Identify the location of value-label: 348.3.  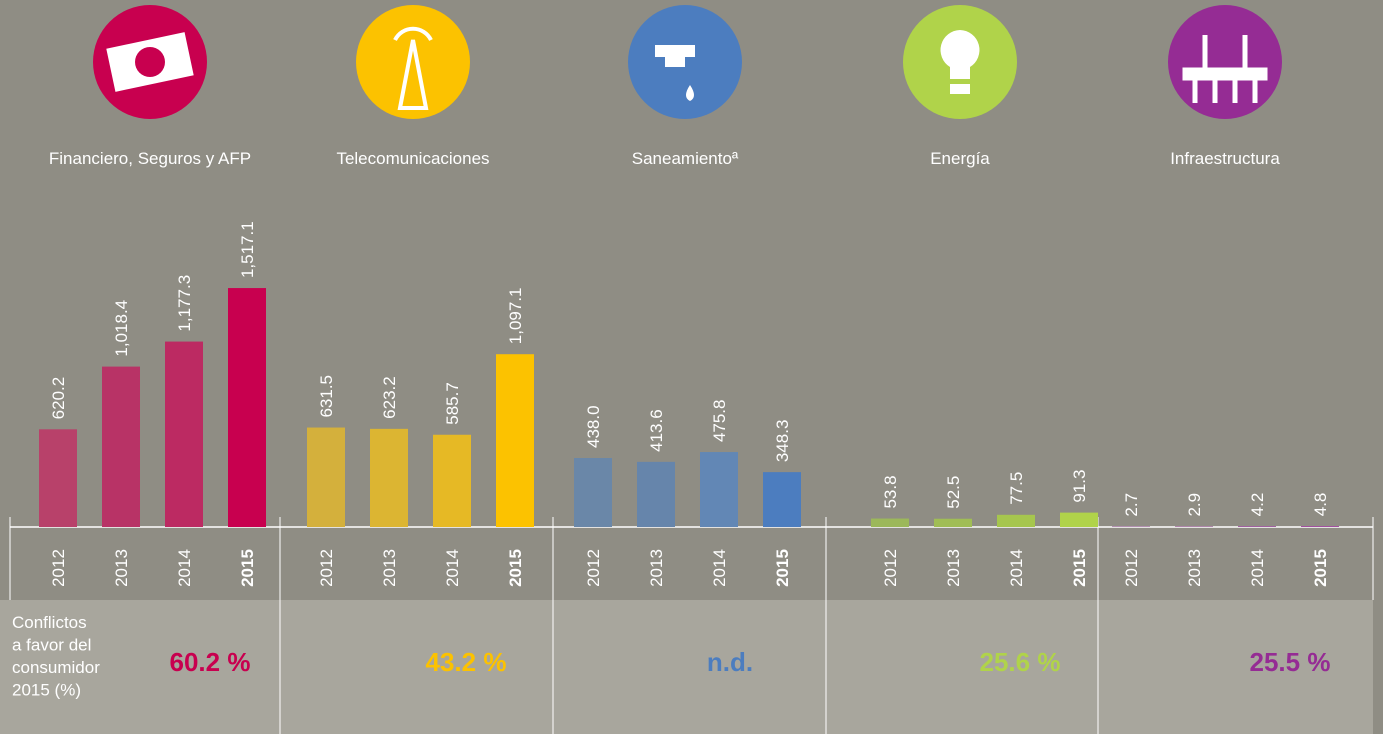
(782, 441).